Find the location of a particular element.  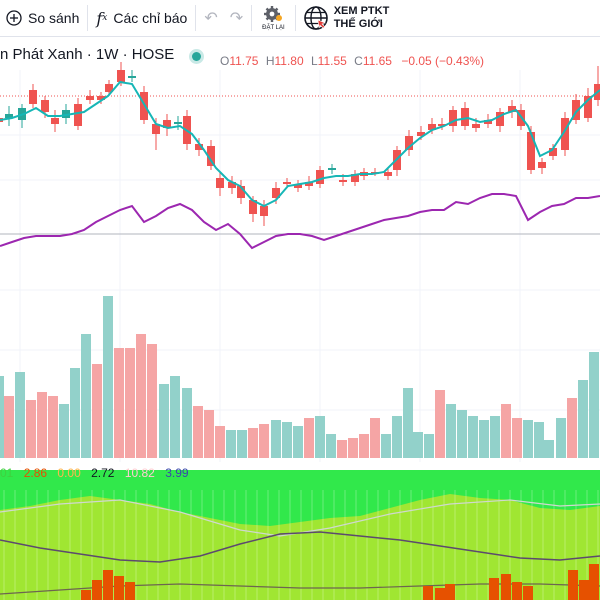

change-value: −0.05 (−0.43%) is located at coordinates (443, 61).